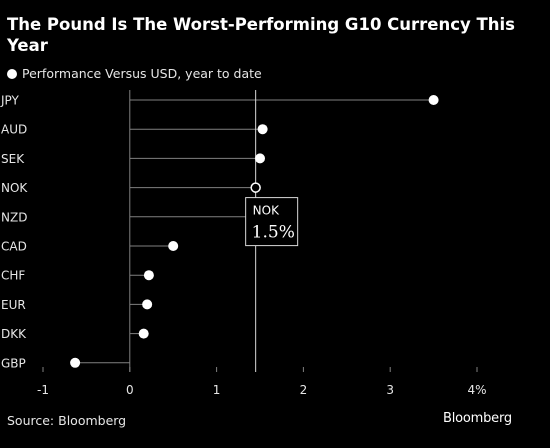 Image resolution: width=550 pixels, height=448 pixels. What do you see at coordinates (12, 73) in the screenshot?
I see `legend-marker` at bounding box center [12, 73].